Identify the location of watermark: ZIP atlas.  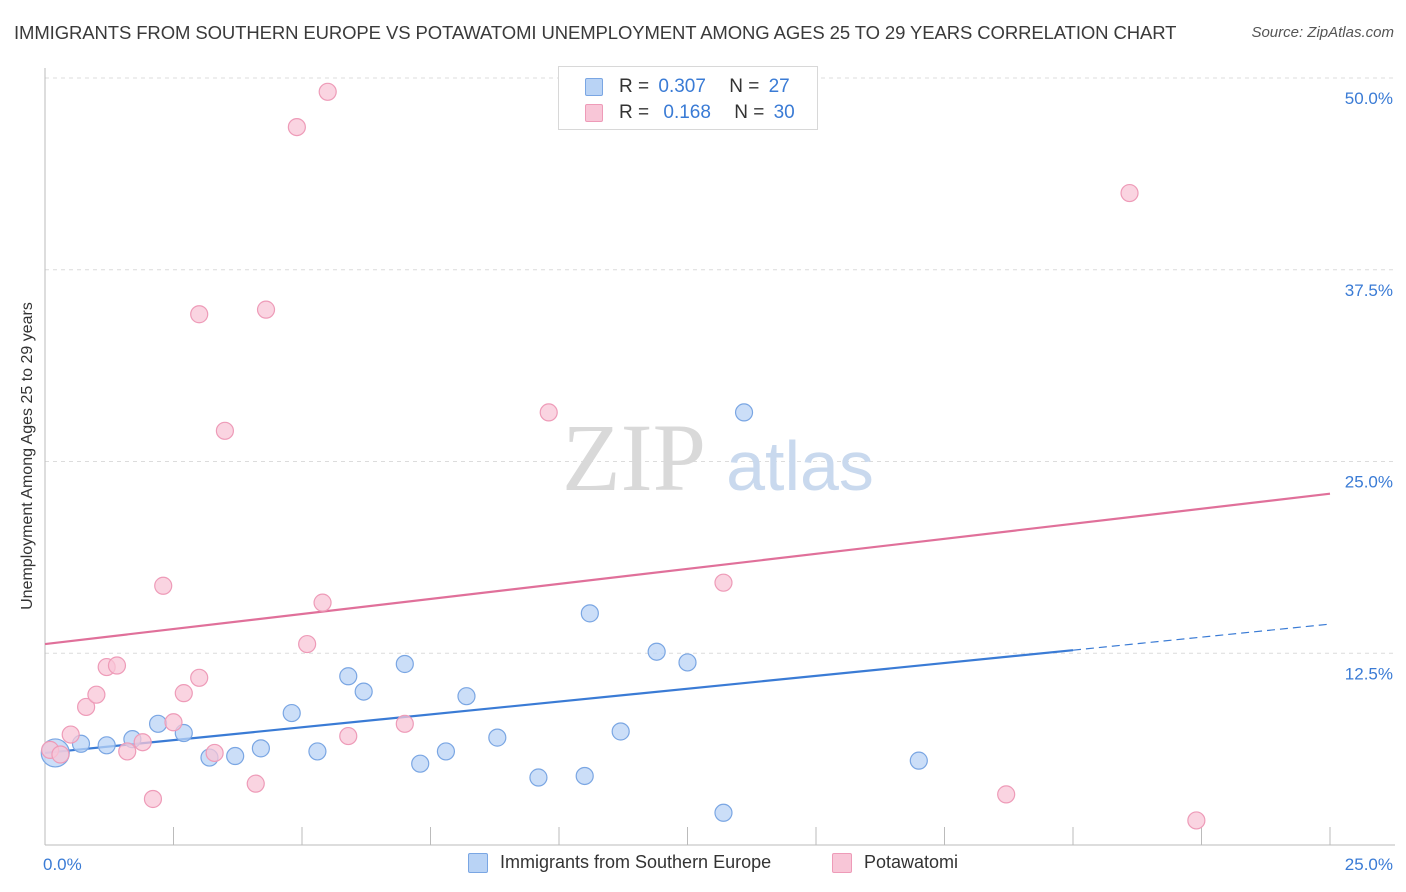
(718, 457).